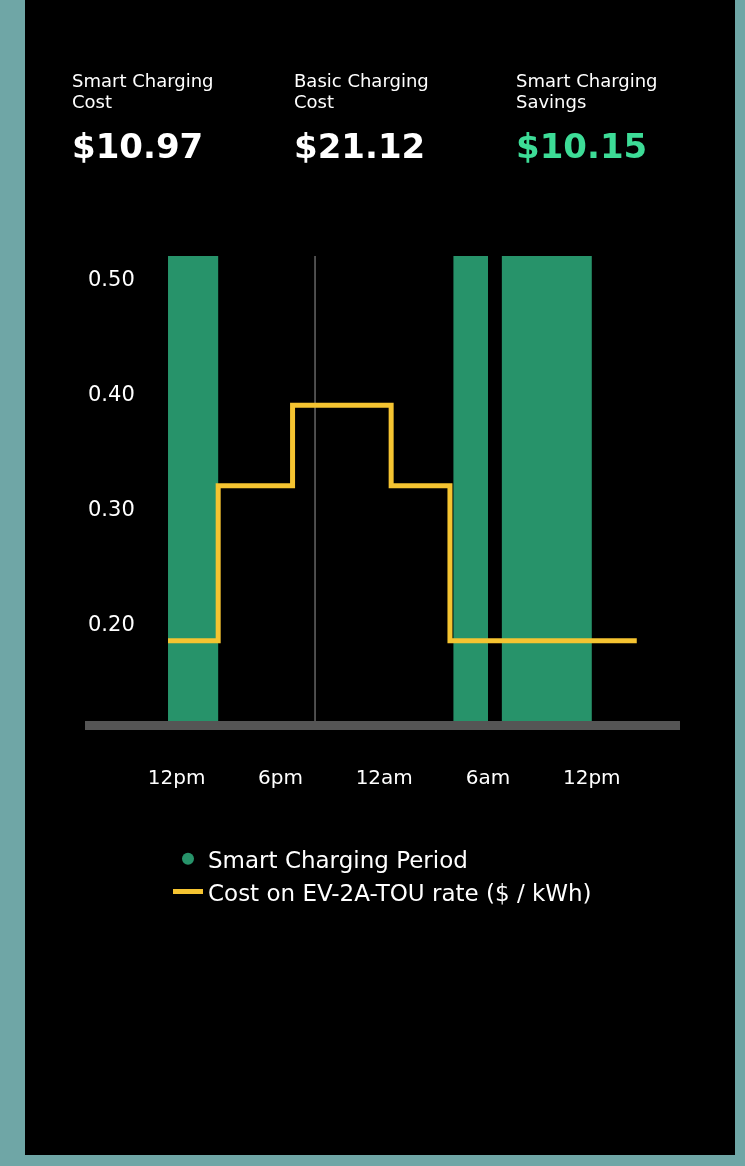 The height and width of the screenshot is (1166, 745). Describe the element at coordinates (111, 279) in the screenshot. I see `y-tick-label: 0.50` at that location.